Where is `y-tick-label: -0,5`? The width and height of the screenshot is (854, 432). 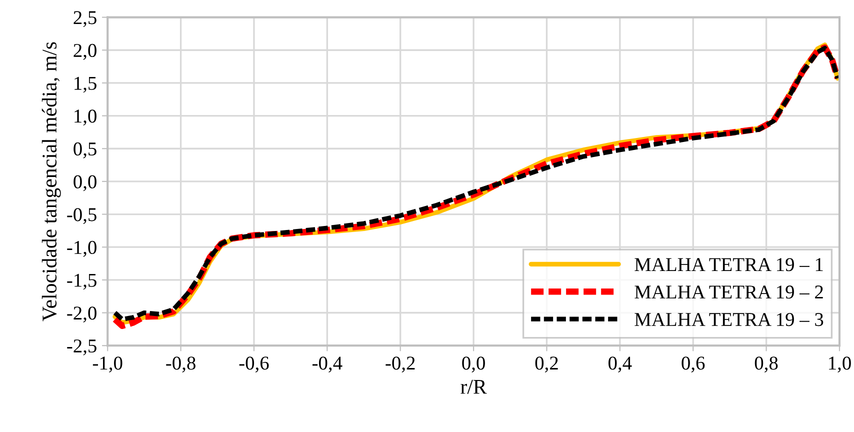 y-tick-label: -0,5 is located at coordinates (81, 216).